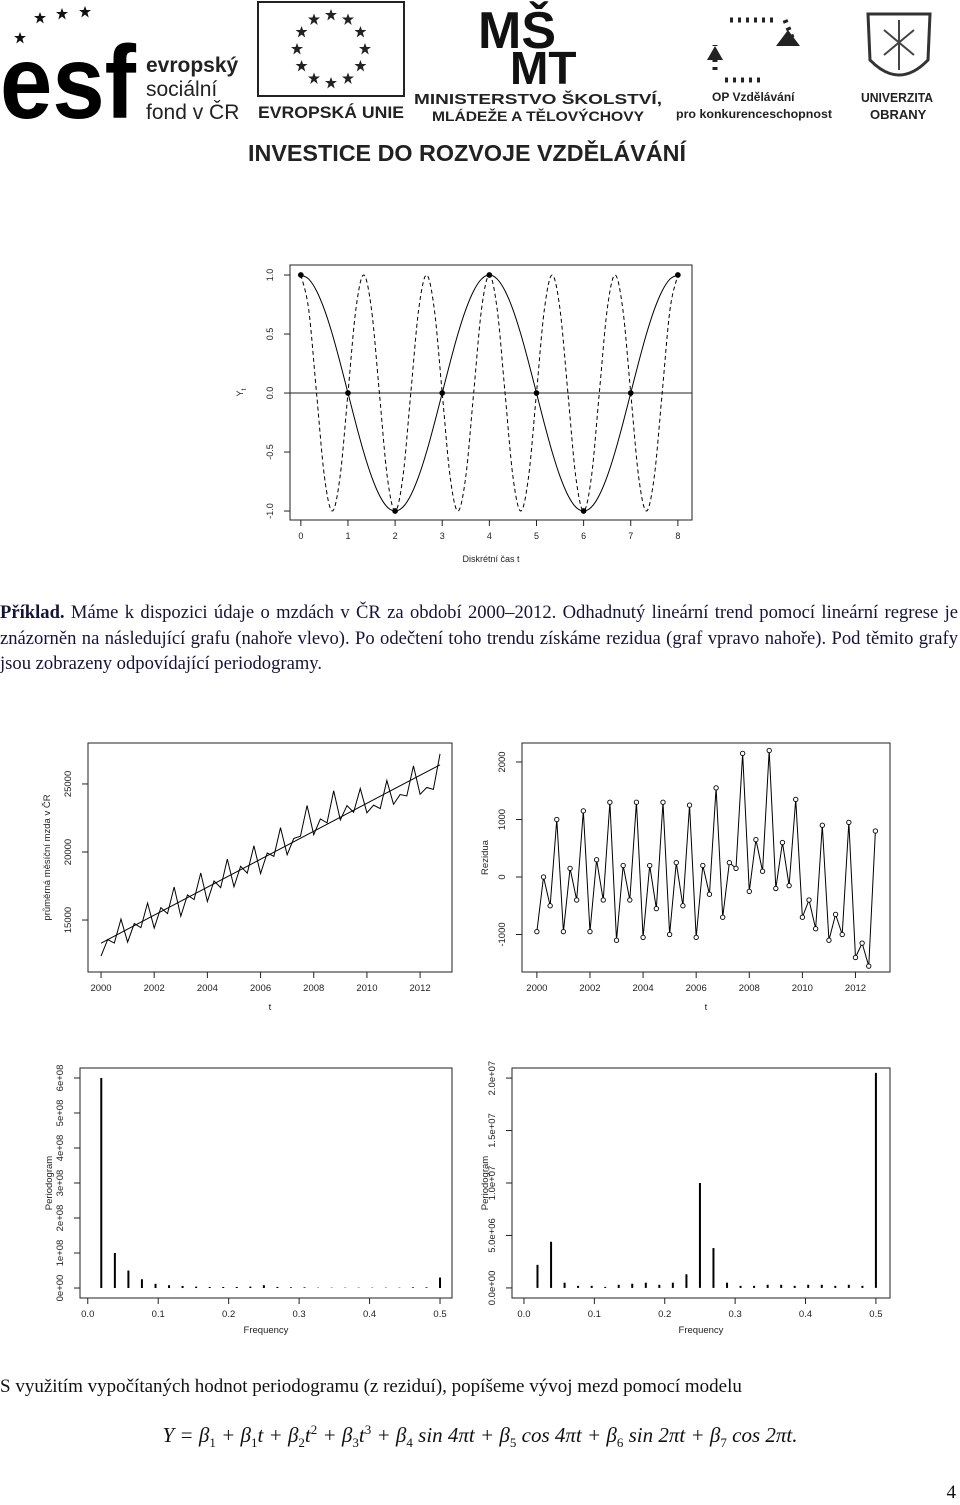 The height and width of the screenshot is (1505, 960). I want to click on y-tick-label: 2e+08, so click(60, 1218).